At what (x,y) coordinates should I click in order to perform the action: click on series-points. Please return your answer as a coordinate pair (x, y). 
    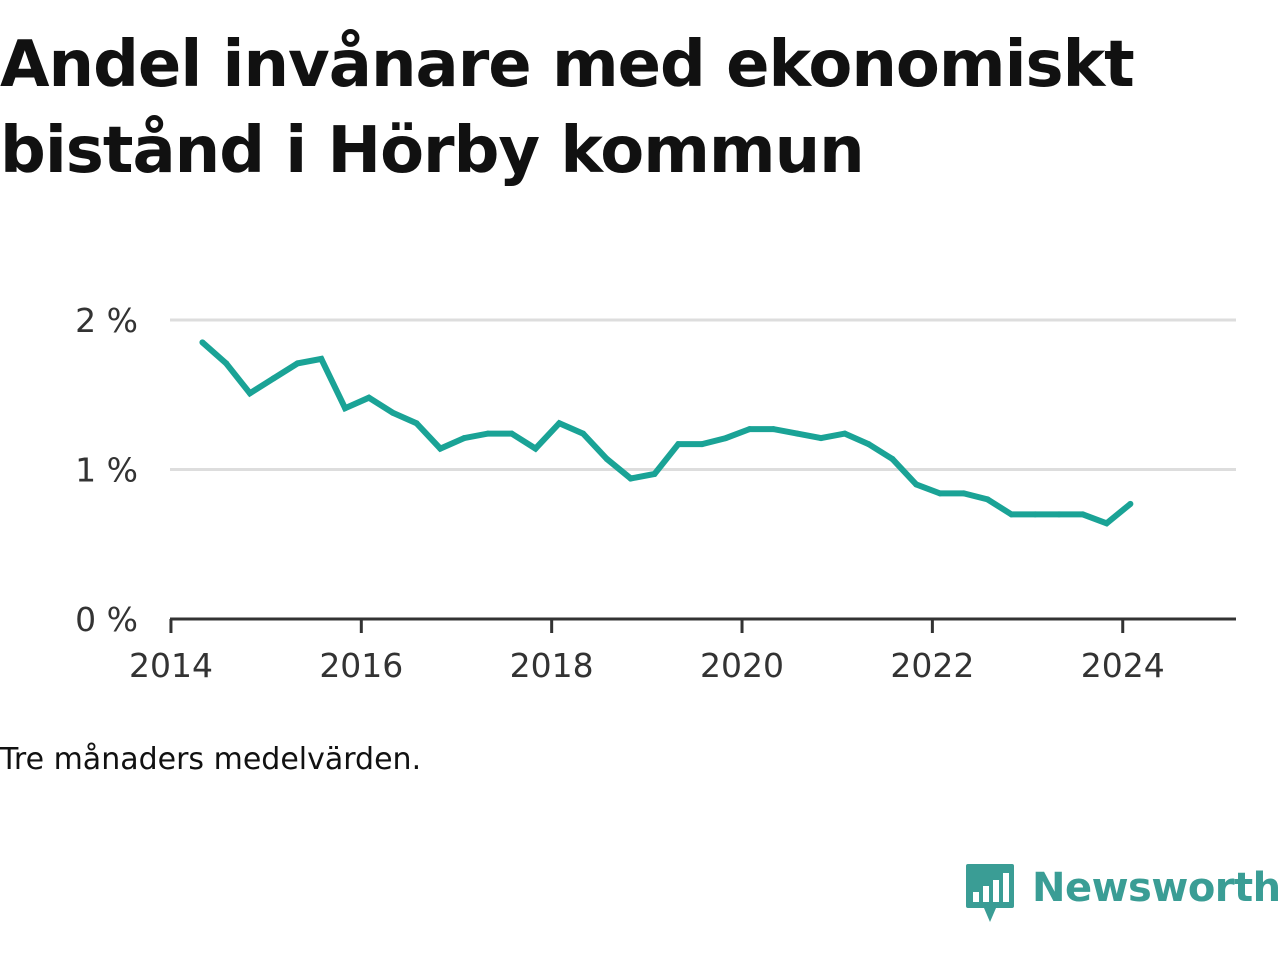
    Looking at the image, I should click on (666, 433).